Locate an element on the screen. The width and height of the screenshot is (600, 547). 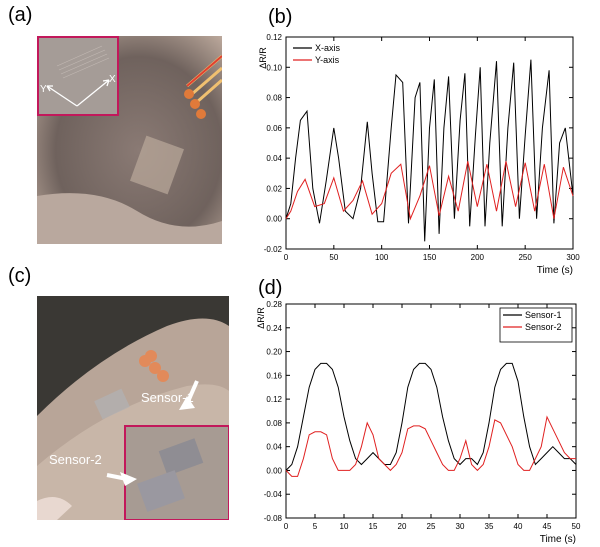
photo-a: X Y is located at coordinates (129, 140).